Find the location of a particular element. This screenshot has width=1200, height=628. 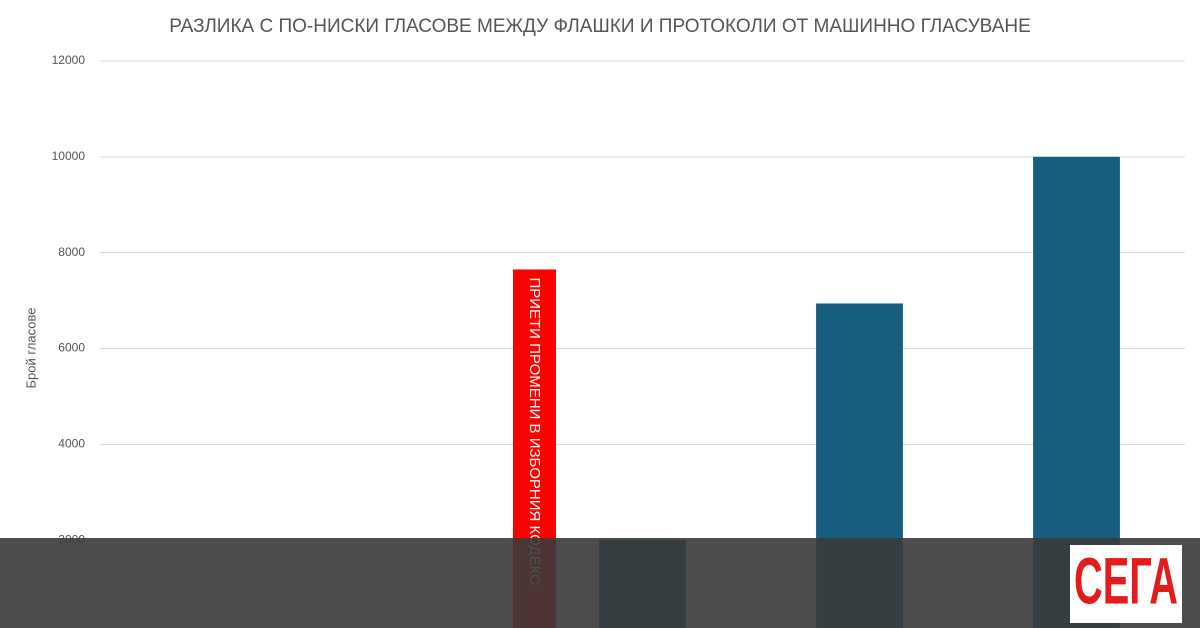

logo: СЕГА is located at coordinates (1126, 580).